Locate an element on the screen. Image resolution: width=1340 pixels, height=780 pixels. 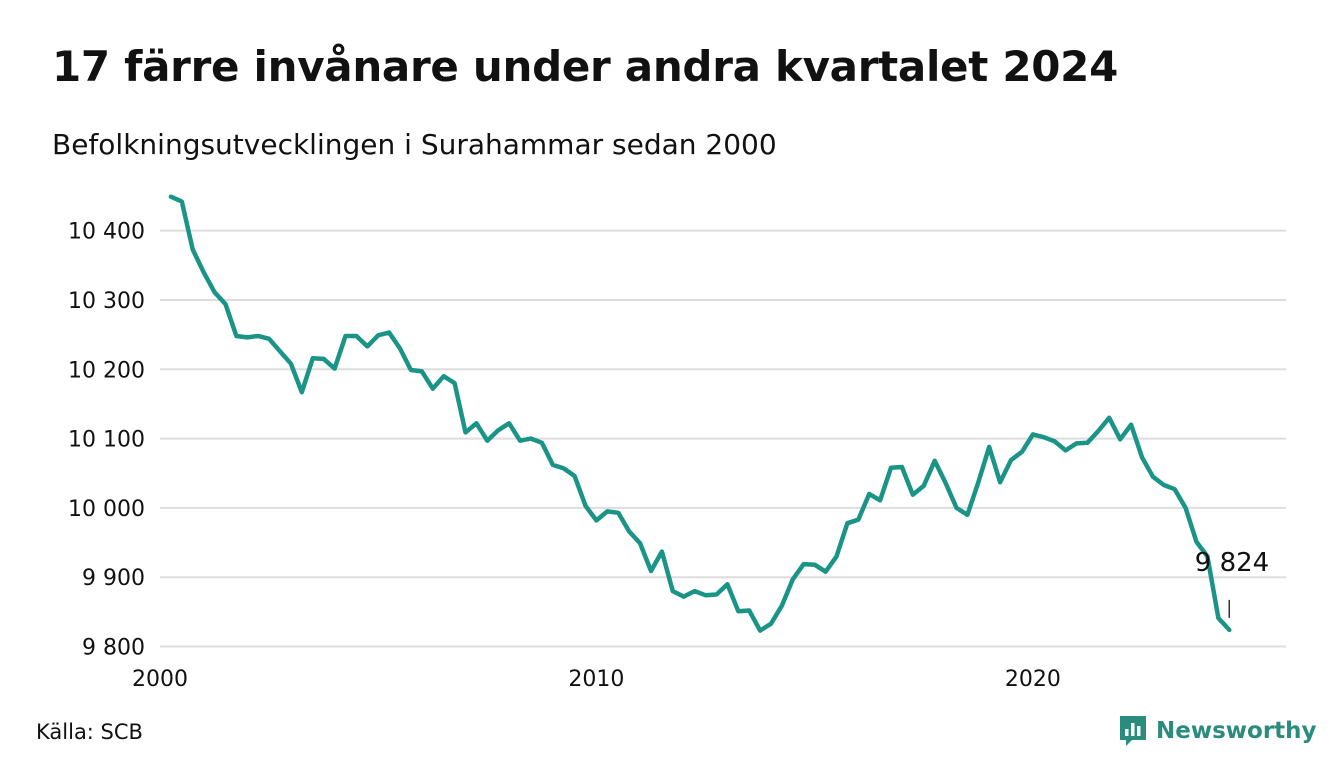
x-tick-label: 2000 is located at coordinates (160, 679).